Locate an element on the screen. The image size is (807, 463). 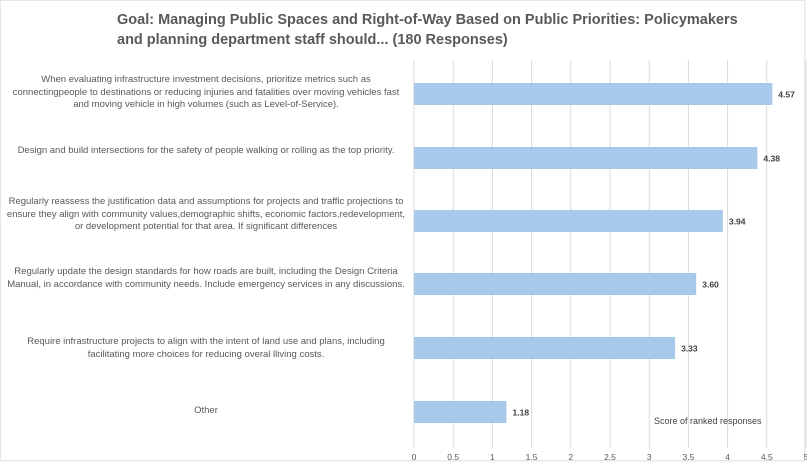
bar-value-label-1: 4.57 is located at coordinates (786, 95).